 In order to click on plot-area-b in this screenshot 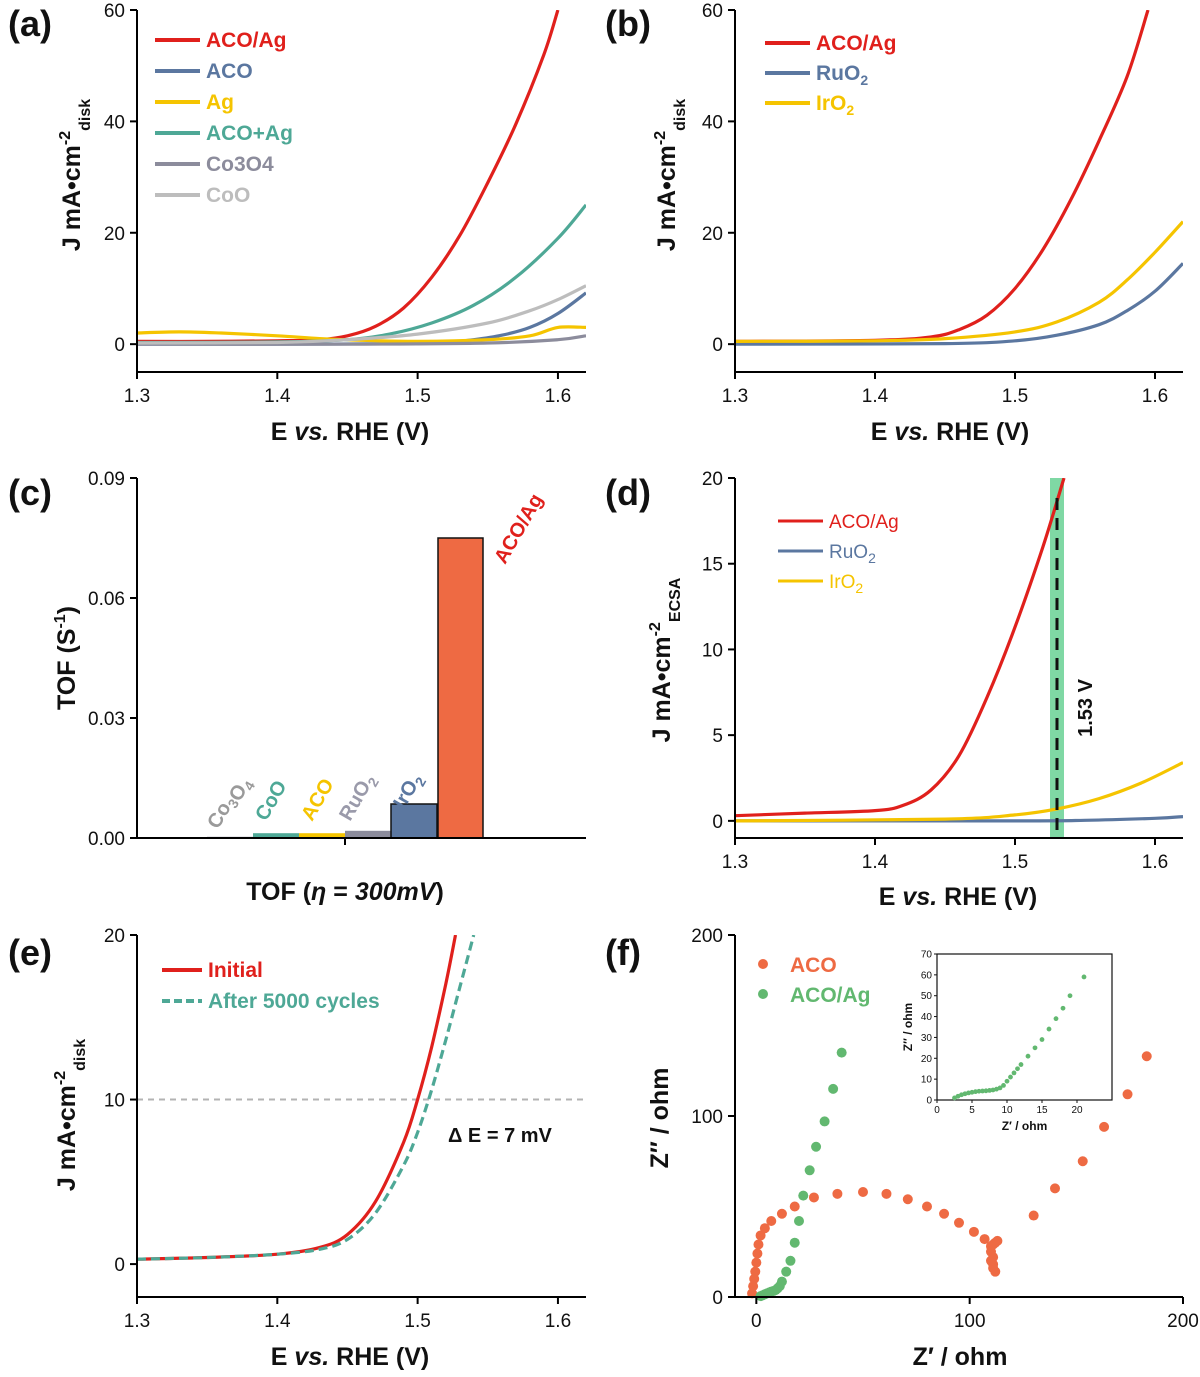, I will do `click(959, 178)`.